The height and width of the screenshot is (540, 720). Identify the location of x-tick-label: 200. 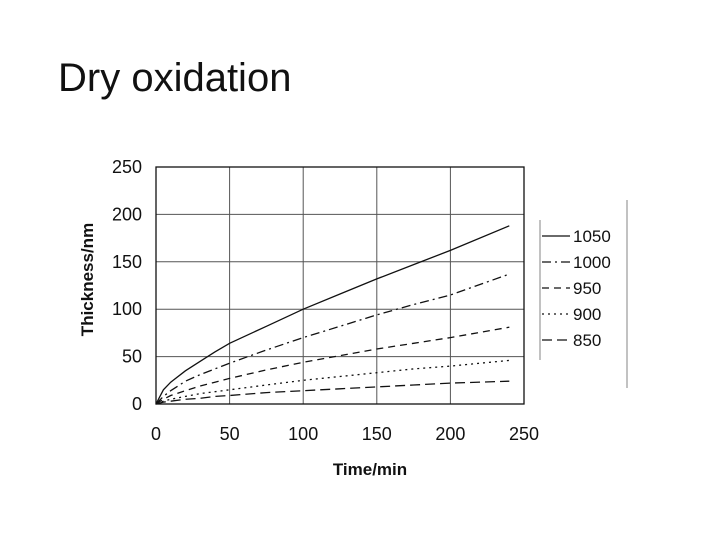
(450, 434).